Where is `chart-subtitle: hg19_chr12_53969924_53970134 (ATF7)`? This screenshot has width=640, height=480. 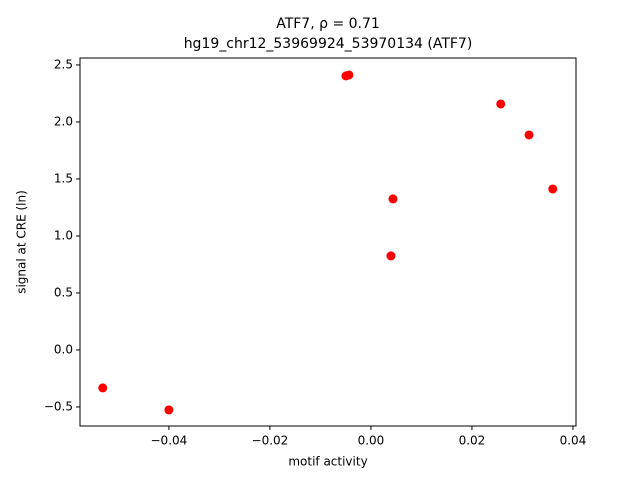
chart-subtitle: hg19_chr12_53969924_53970134 (ATF7) is located at coordinates (328, 44).